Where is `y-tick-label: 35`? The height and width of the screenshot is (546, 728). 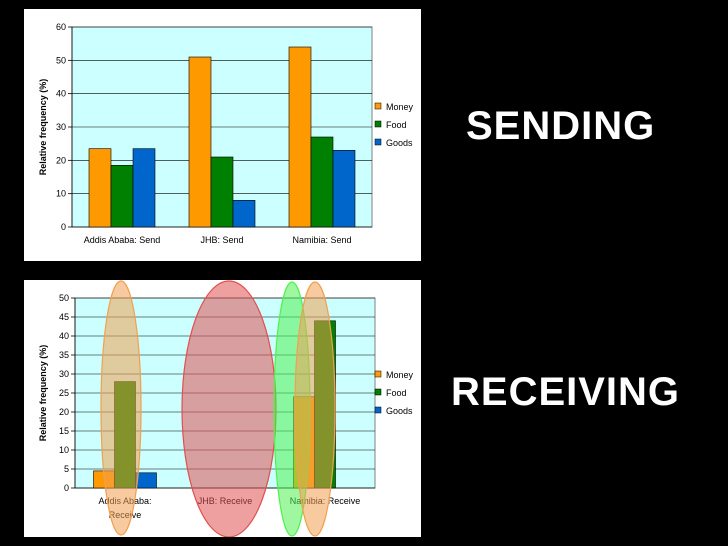
y-tick-label: 35 is located at coordinates (64, 355).